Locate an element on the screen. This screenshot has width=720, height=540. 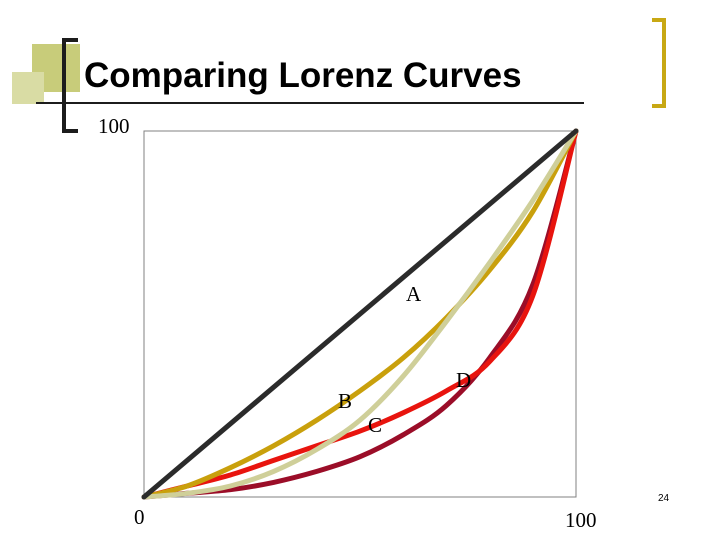
left-bracket is located at coordinates (70, 85).